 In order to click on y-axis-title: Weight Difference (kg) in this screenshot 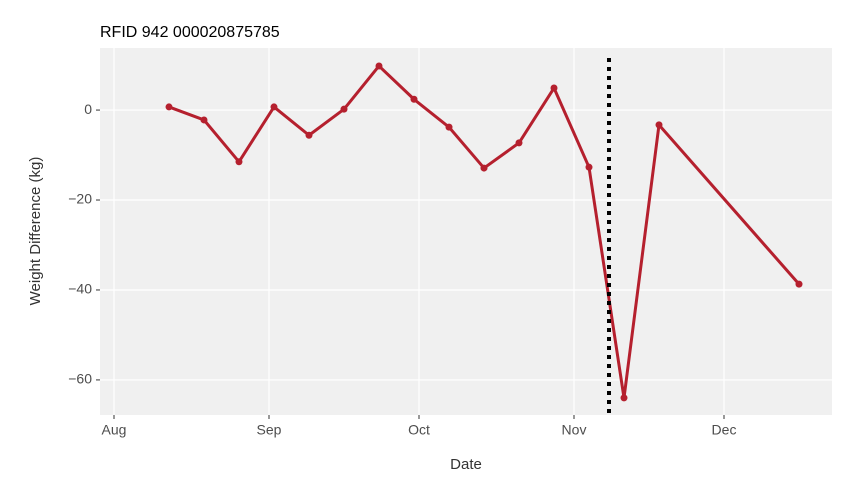, I will do `click(35, 231)`.